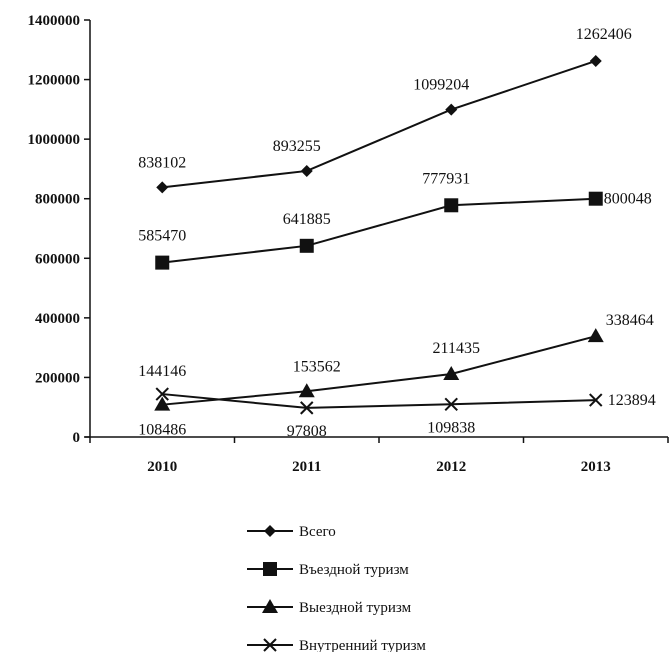  Describe the element at coordinates (270, 606) in the screenshot. I see `legend-marker-triangle` at that location.